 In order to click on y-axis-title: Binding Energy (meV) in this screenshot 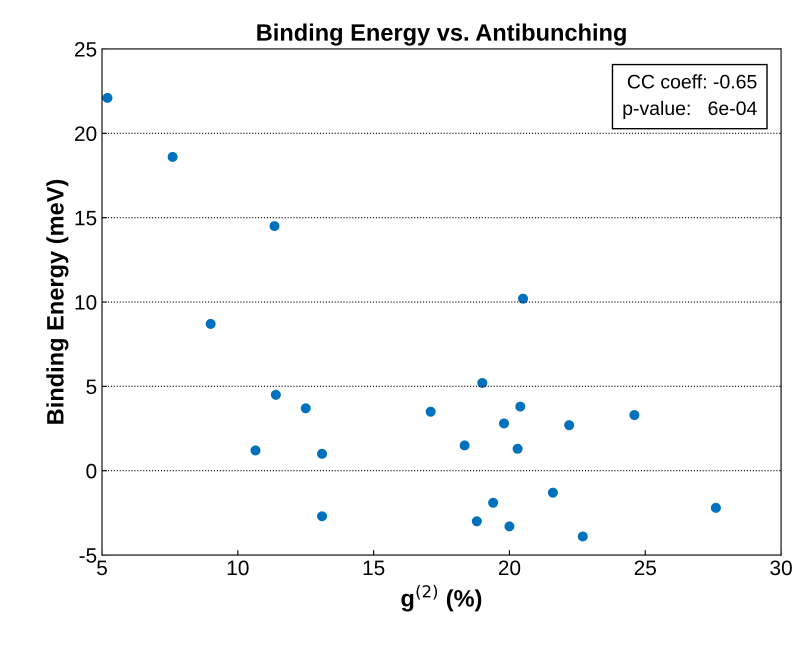, I will do `click(57, 302)`.